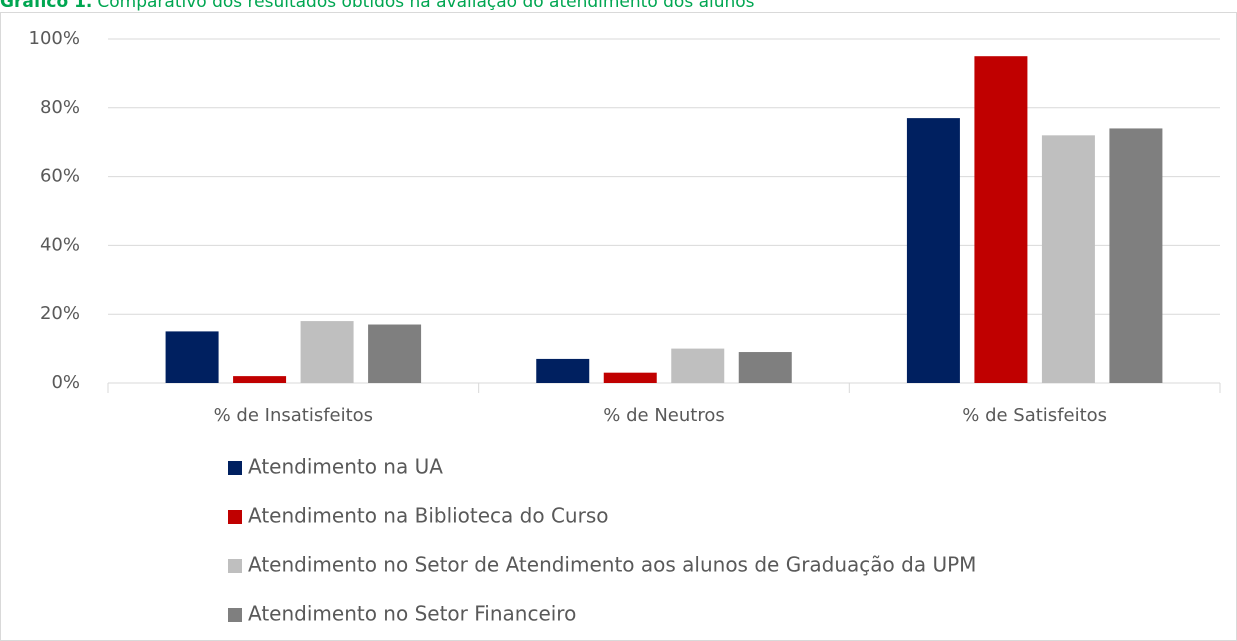  I want to click on y-tick-label: 20%, so click(60, 313).